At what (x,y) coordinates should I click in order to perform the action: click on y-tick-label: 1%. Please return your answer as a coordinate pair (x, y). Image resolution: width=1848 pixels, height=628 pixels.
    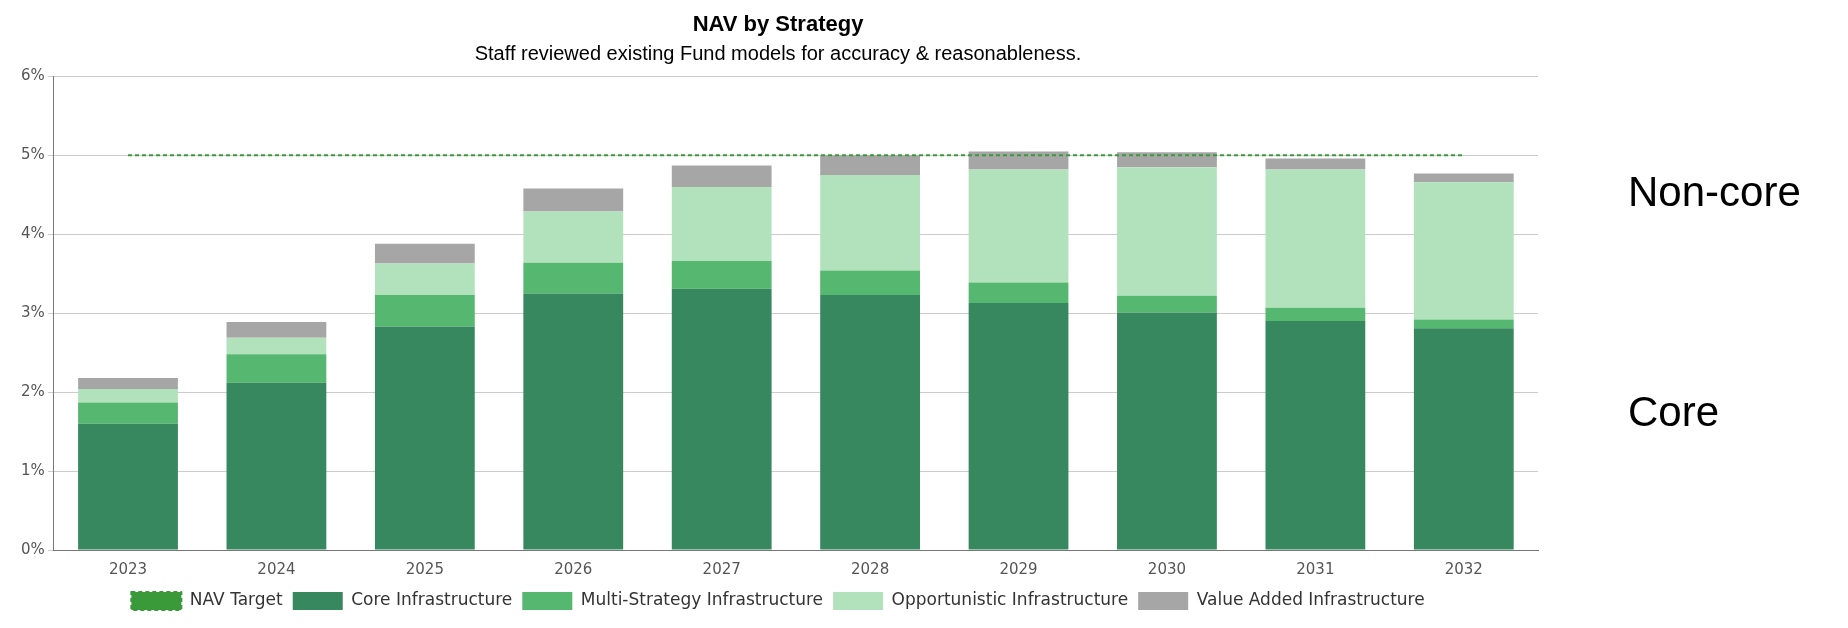
    Looking at the image, I should click on (33, 469).